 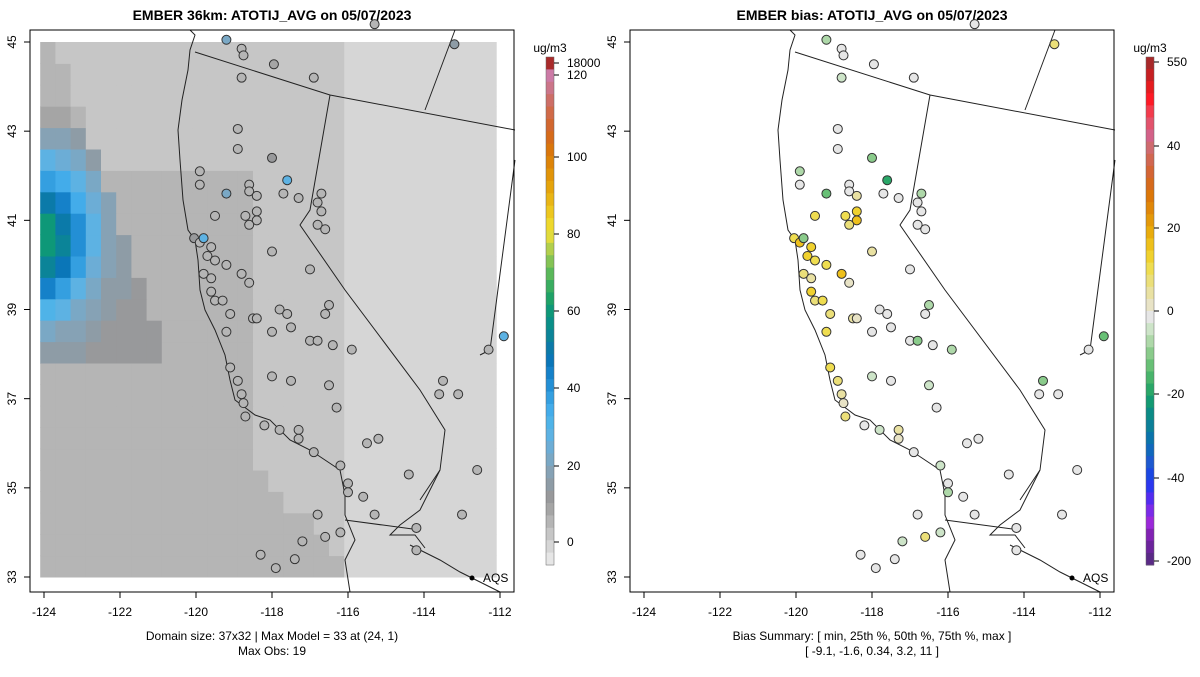 What do you see at coordinates (871, 15) in the screenshot?
I see `chart-title-bias: EMBER bias: ATOTIJ_AVG on 05/07/2023` at bounding box center [871, 15].